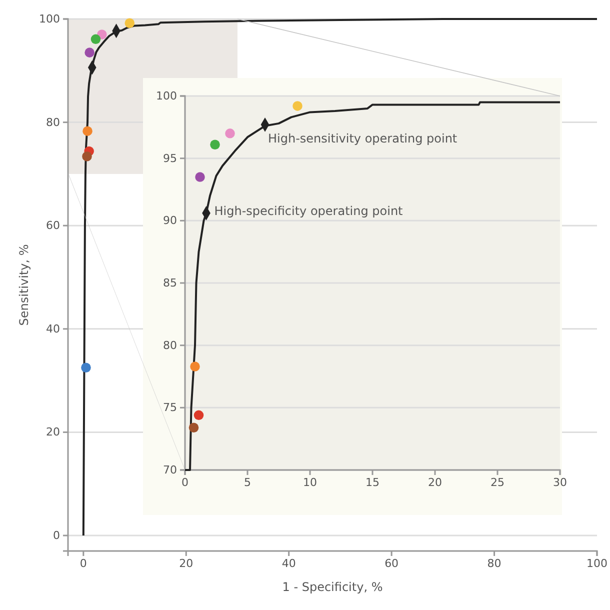  Describe the element at coordinates (597, 563) in the screenshot. I see `x-tick-label: 100` at that location.